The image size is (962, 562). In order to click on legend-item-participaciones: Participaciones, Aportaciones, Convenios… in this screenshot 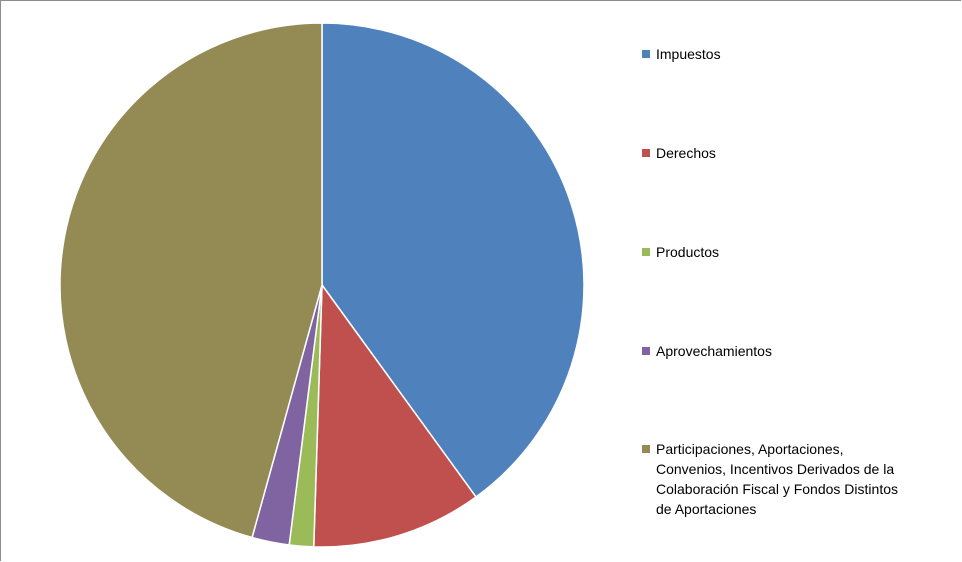, I will do `click(770, 479)`.